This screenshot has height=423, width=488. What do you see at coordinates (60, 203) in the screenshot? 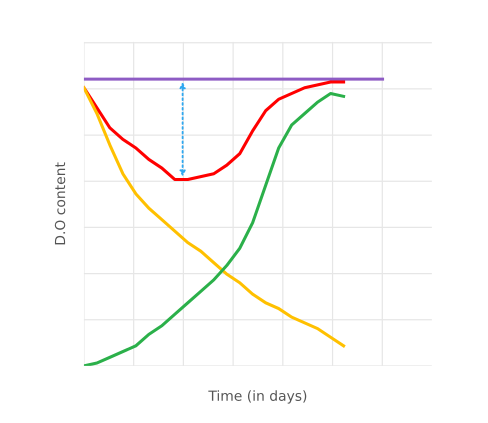
I see `y-axis-title: D.O content` at bounding box center [60, 203].